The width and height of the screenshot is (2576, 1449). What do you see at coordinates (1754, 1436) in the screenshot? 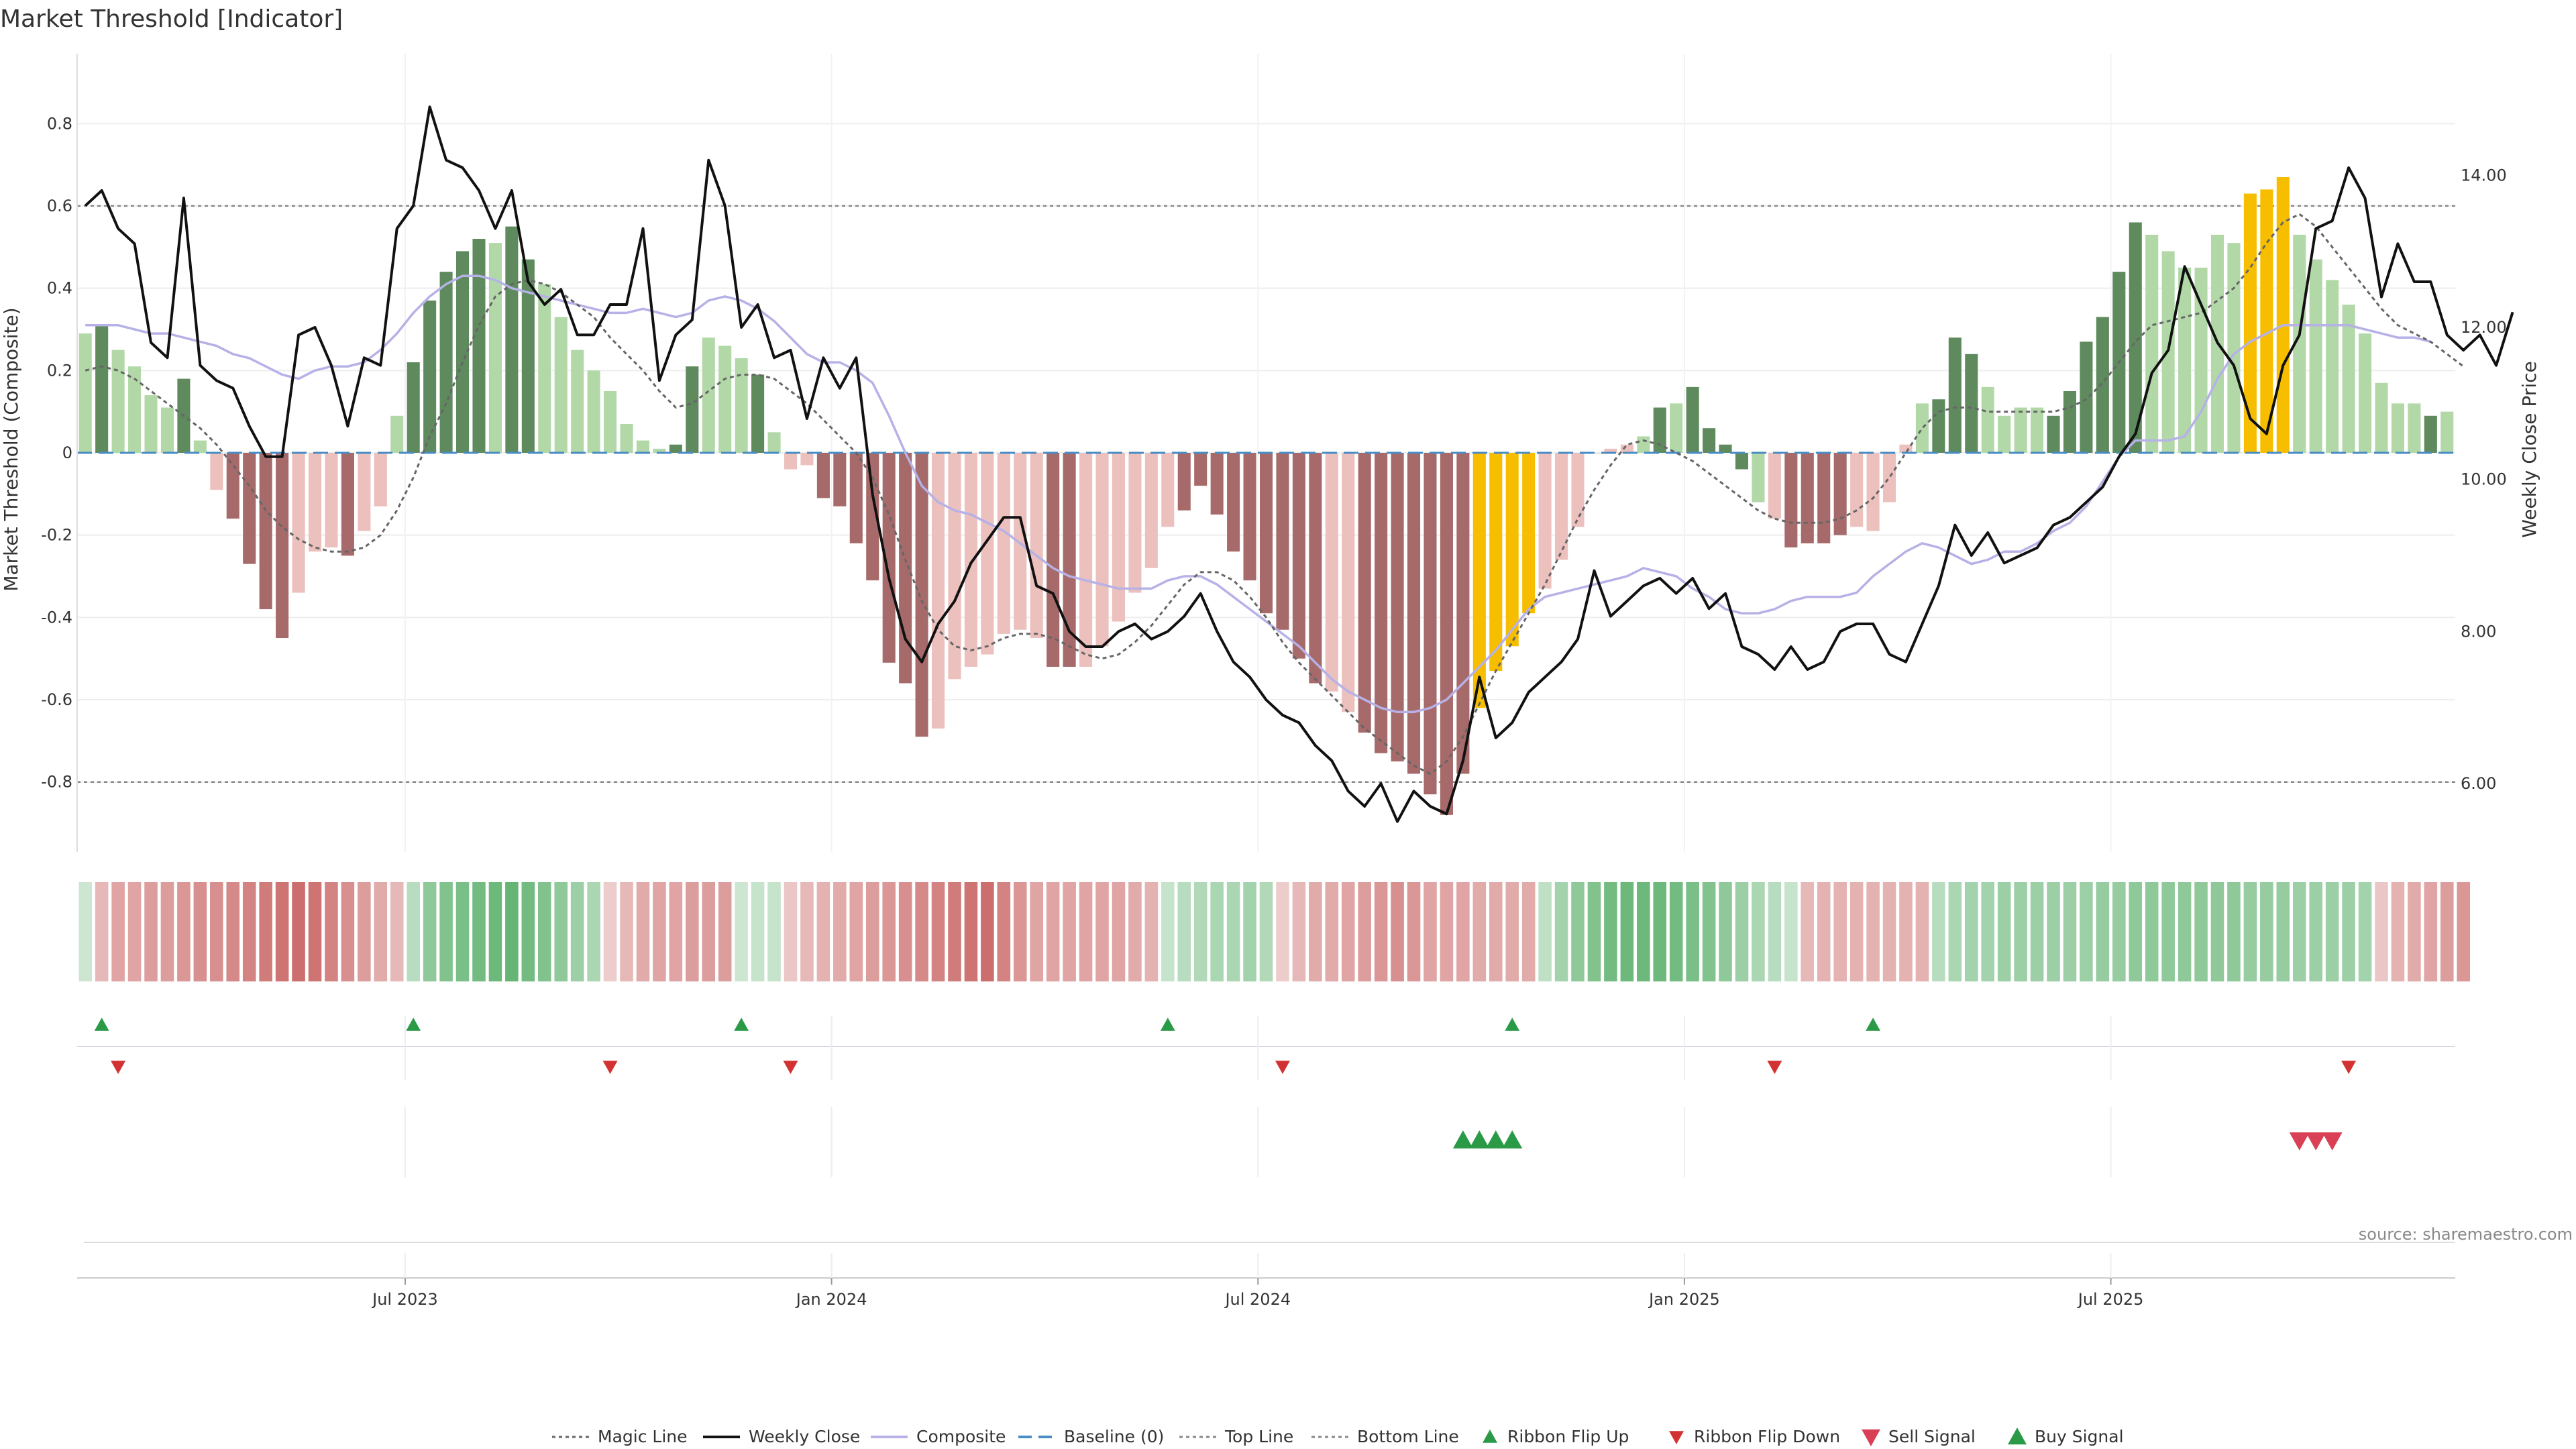
I see `legend-item-flipdown: Ribbon Flip Down` at bounding box center [1754, 1436].